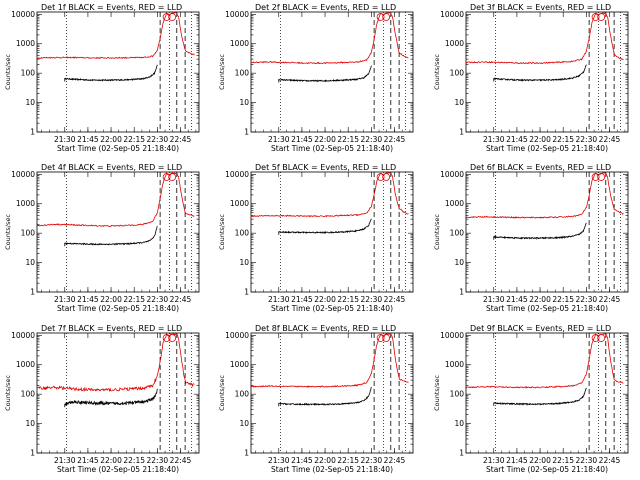  Describe the element at coordinates (111, 7) in the screenshot. I see `panel-title: Det 1f BLACK = Events, RED = LLD` at that location.